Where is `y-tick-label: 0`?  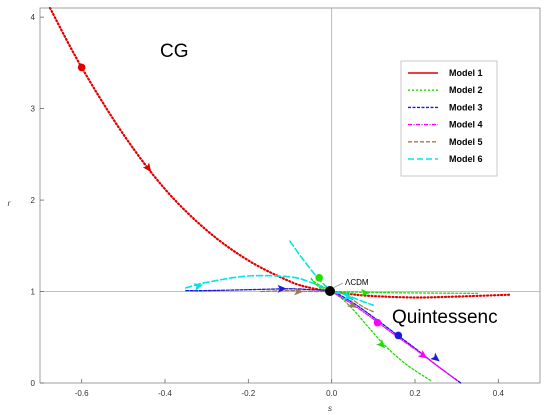 y-tick-label: 0 is located at coordinates (33, 383).